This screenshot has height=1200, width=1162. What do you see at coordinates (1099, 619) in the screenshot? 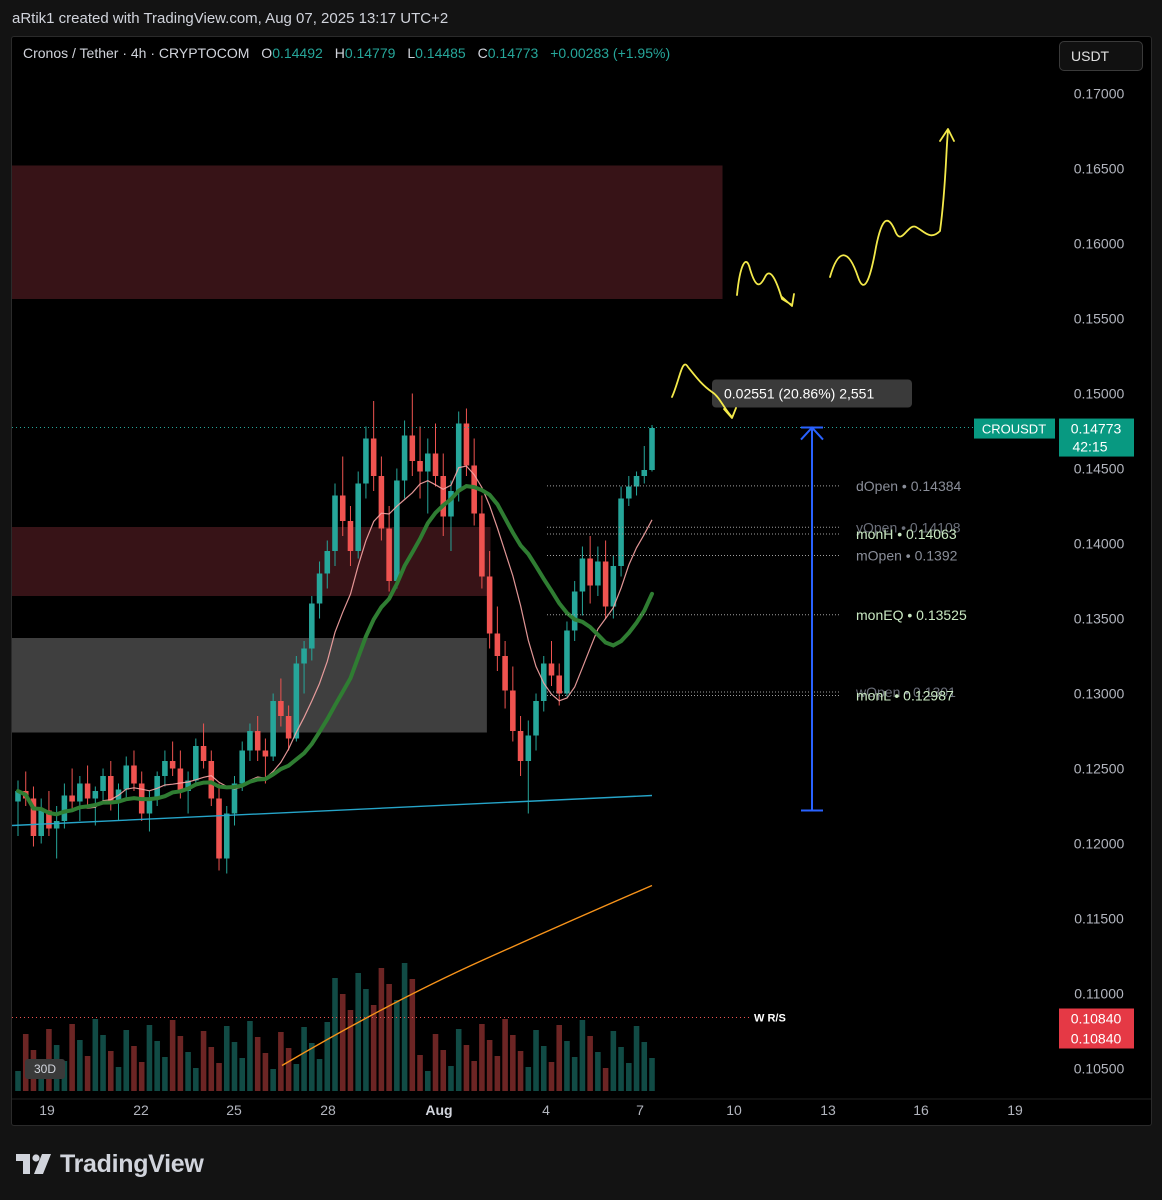
I see `y-tick-label: 0.13500` at bounding box center [1099, 619].